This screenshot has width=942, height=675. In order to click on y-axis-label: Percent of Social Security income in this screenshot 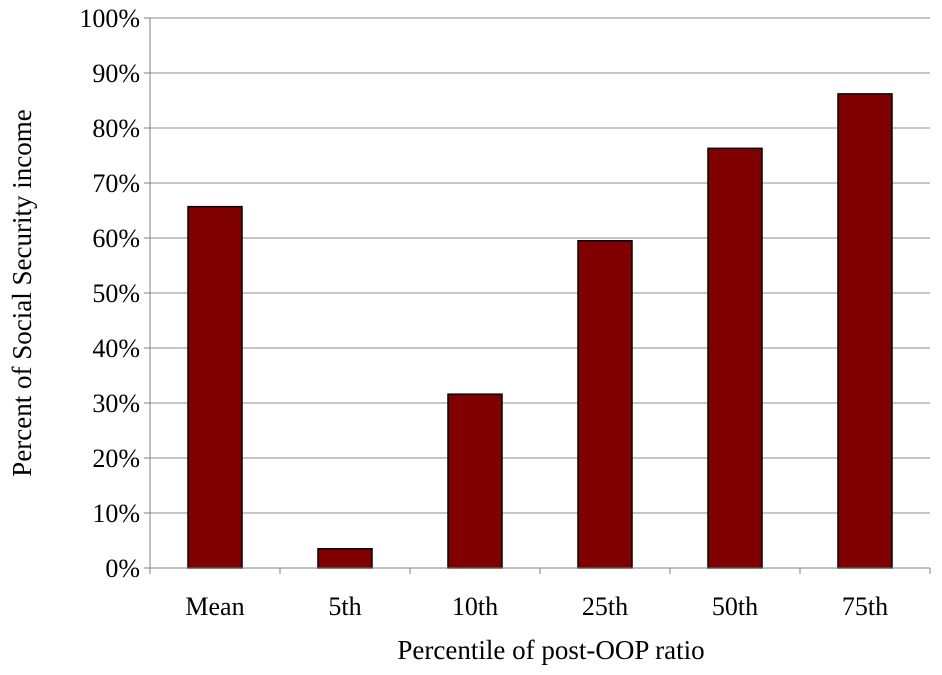, I will do `click(22, 292)`.